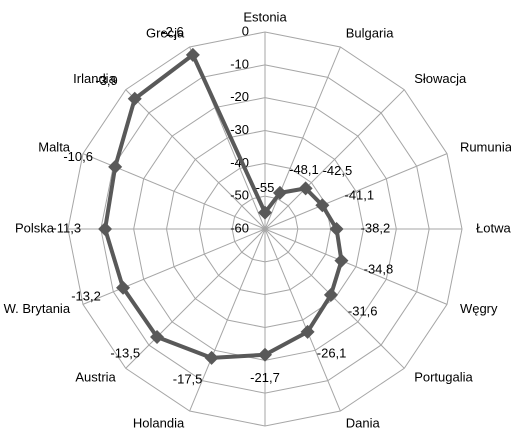 Image resolution: width=511 pixels, height=432 pixels. Describe the element at coordinates (125, 352) in the screenshot. I see `value-label: -13,5` at that location.